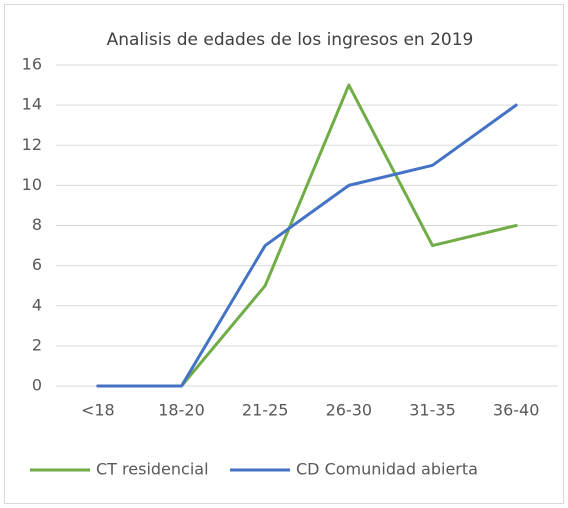  What do you see at coordinates (32, 184) in the screenshot?
I see `y-tick-label: 10` at bounding box center [32, 184].